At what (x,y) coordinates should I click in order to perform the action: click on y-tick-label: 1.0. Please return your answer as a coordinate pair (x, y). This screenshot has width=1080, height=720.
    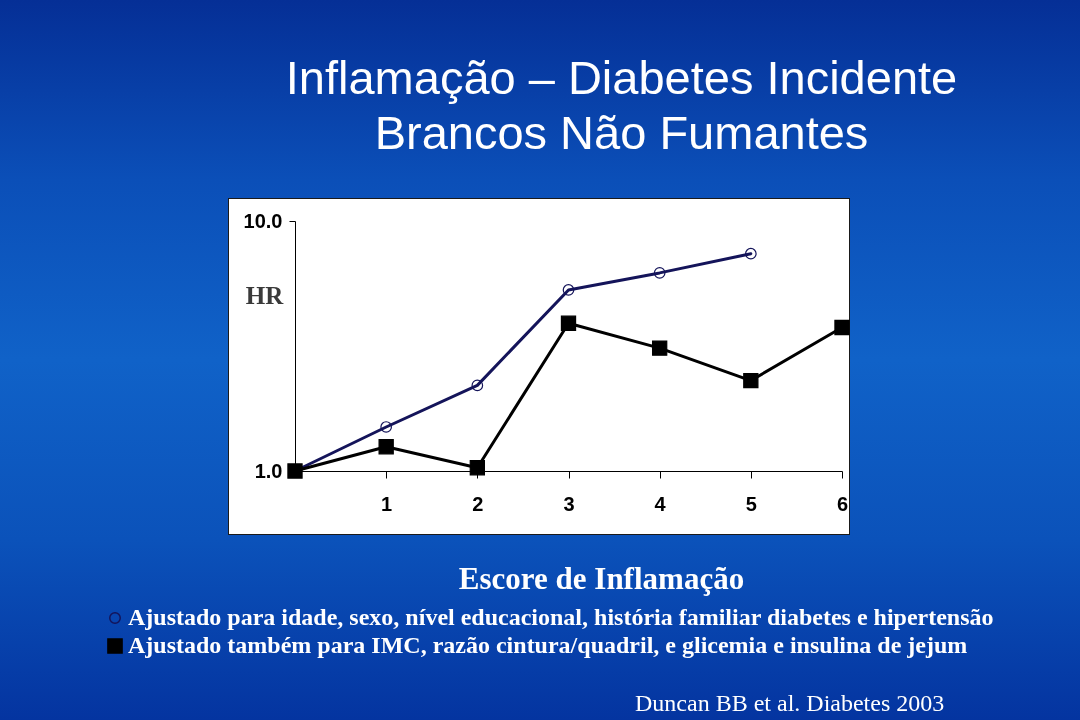
    Looking at the image, I should click on (268, 470).